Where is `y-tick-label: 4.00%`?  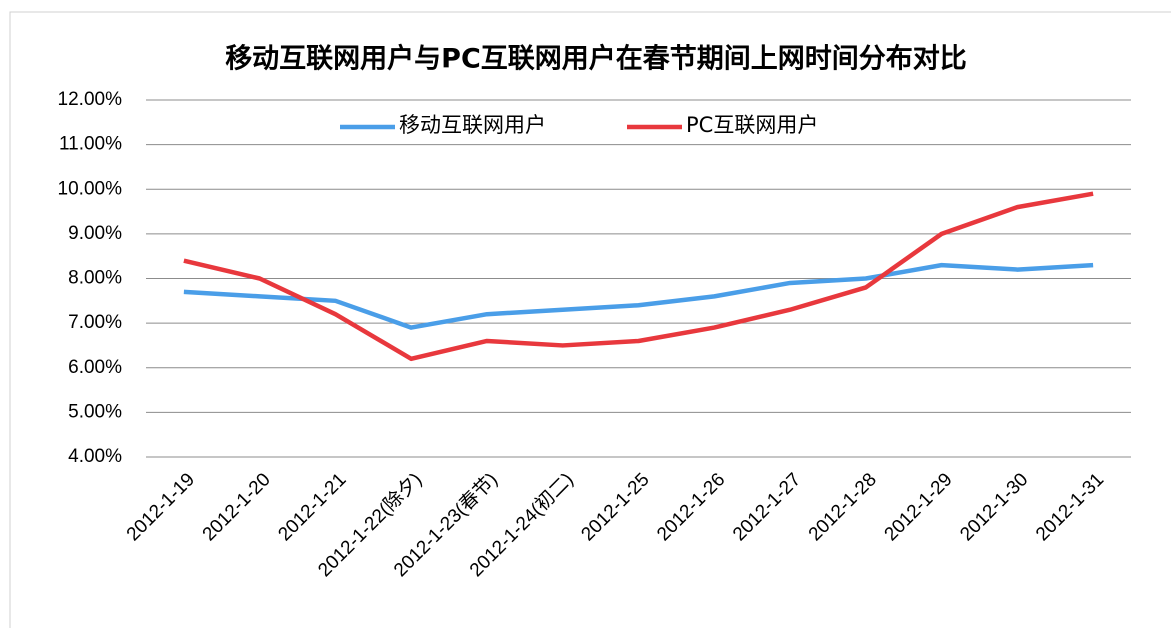 y-tick-label: 4.00% is located at coordinates (95, 456).